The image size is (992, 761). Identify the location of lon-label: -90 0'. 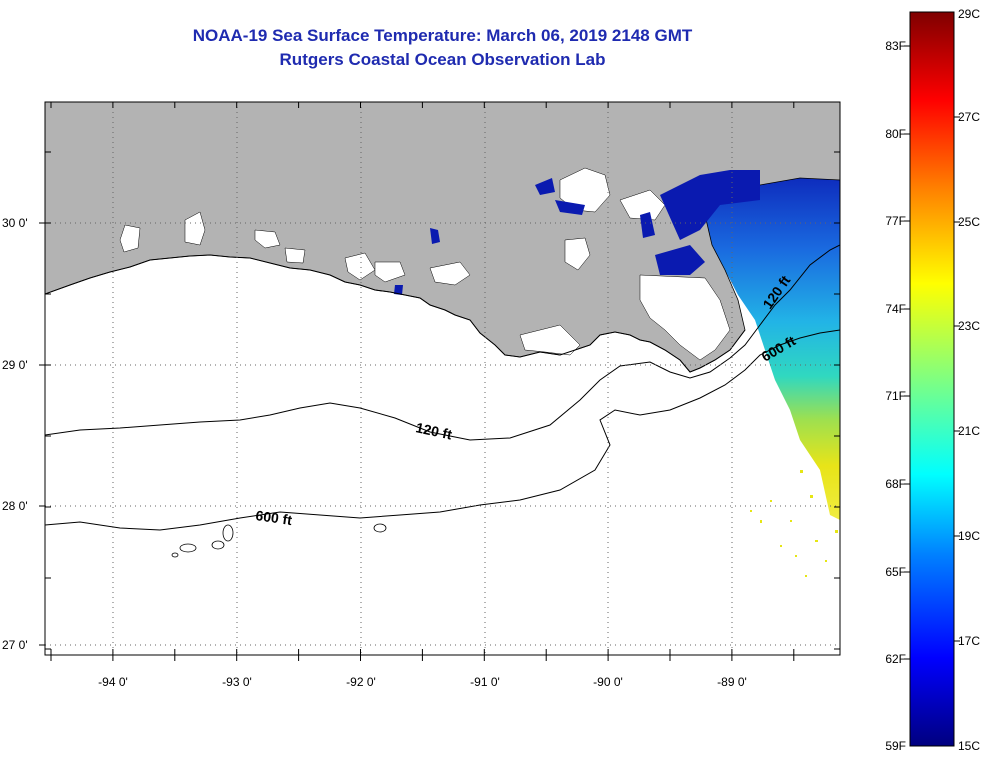
(608, 682).